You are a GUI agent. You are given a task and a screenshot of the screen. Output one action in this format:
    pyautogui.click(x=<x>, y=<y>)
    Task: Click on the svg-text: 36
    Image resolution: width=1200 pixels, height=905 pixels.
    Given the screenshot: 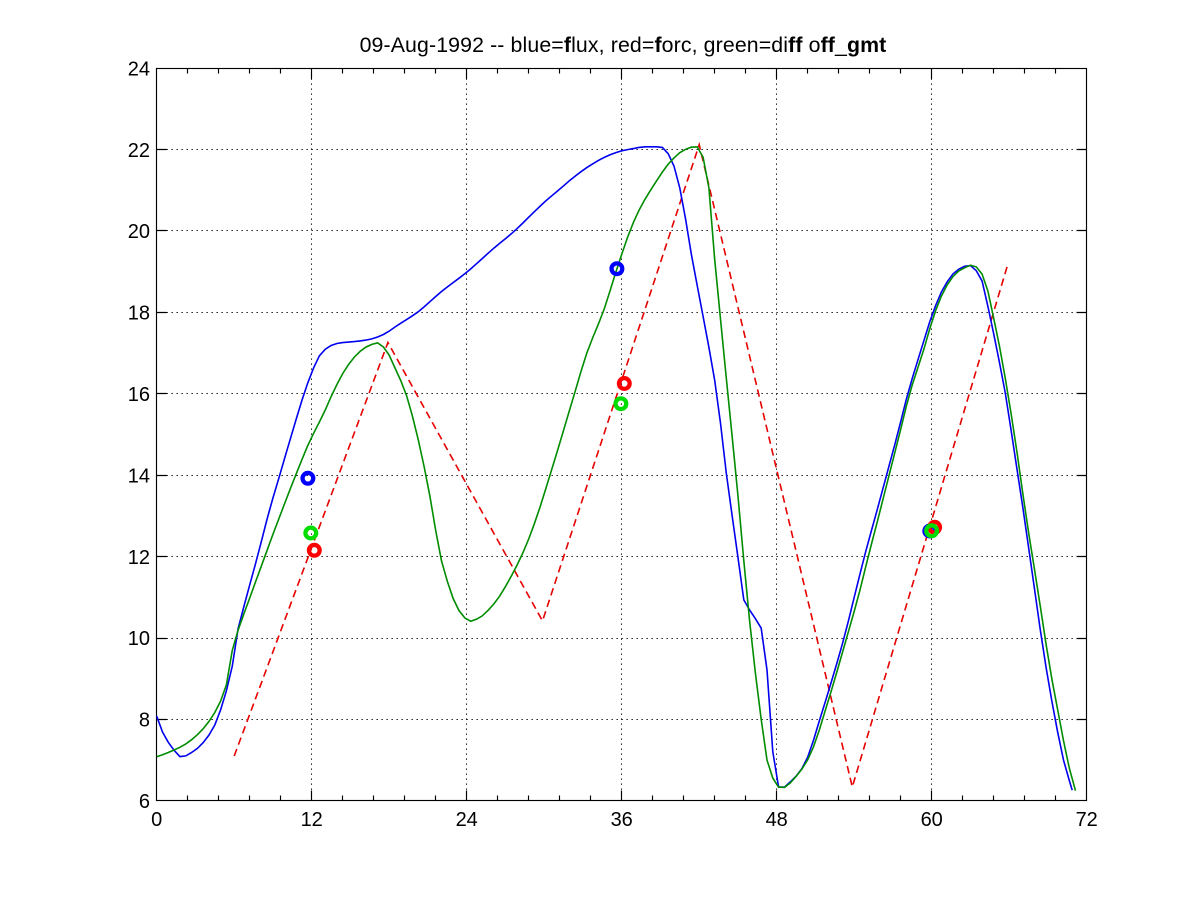 What is the action you would take?
    pyautogui.click(x=622, y=820)
    